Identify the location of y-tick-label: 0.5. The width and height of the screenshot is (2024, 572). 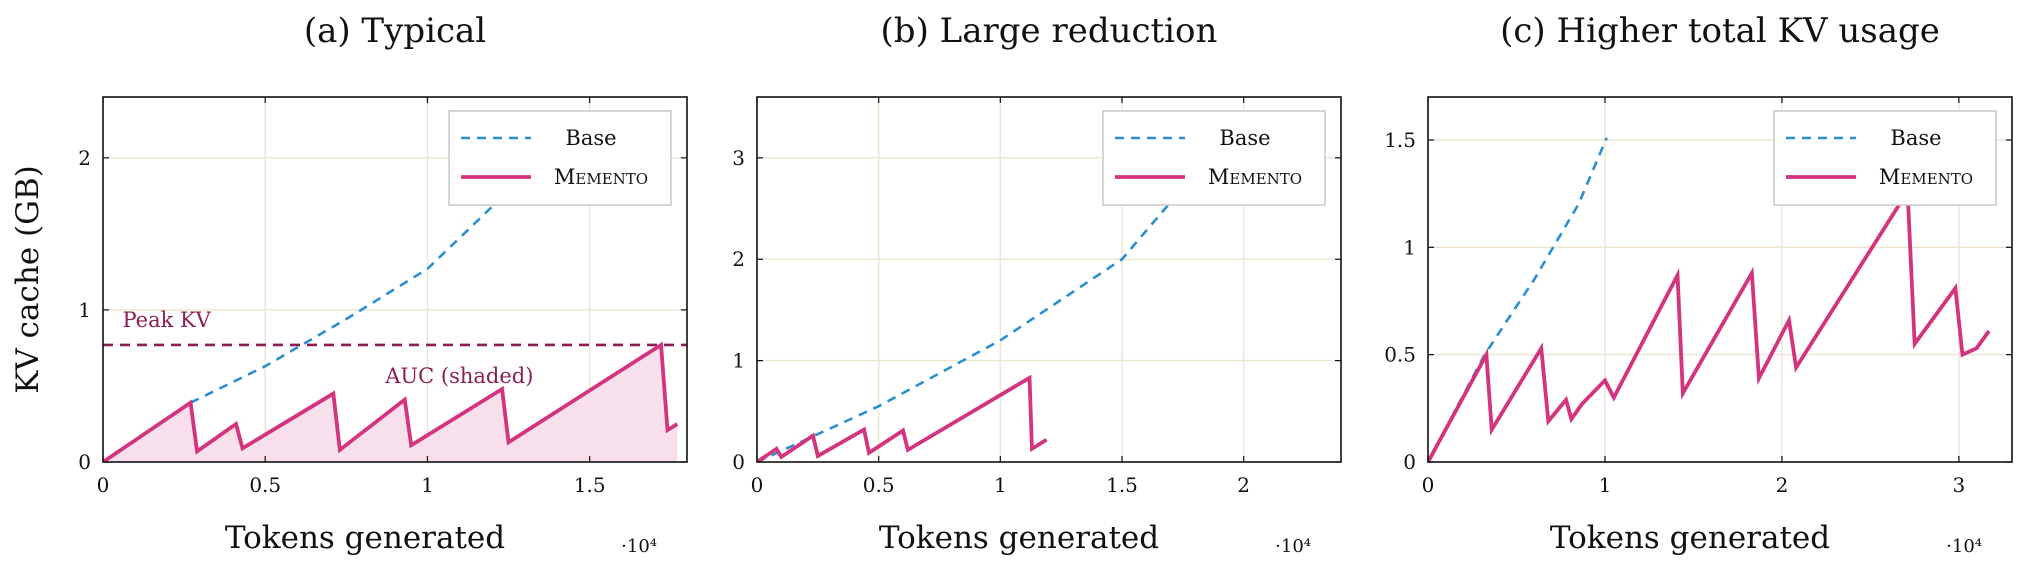
(1400, 355).